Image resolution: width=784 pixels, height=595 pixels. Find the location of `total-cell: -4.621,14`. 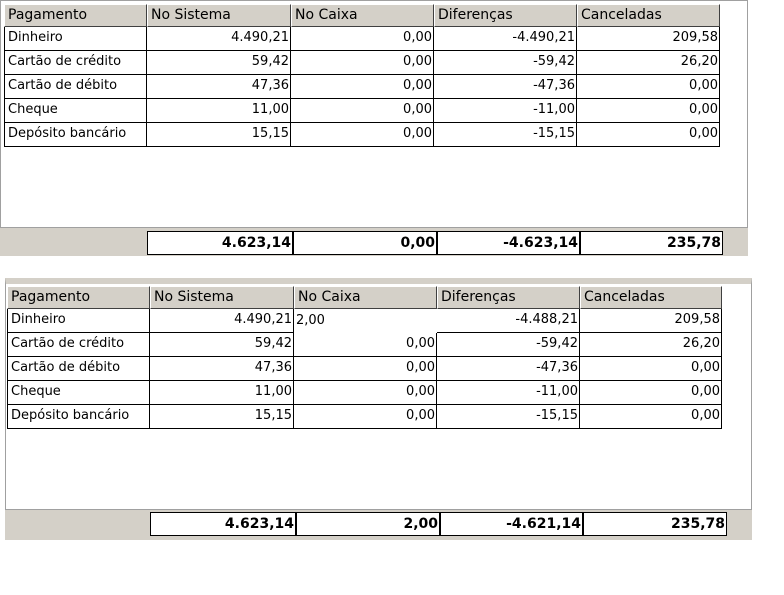

total-cell: -4.621,14 is located at coordinates (511, 524).